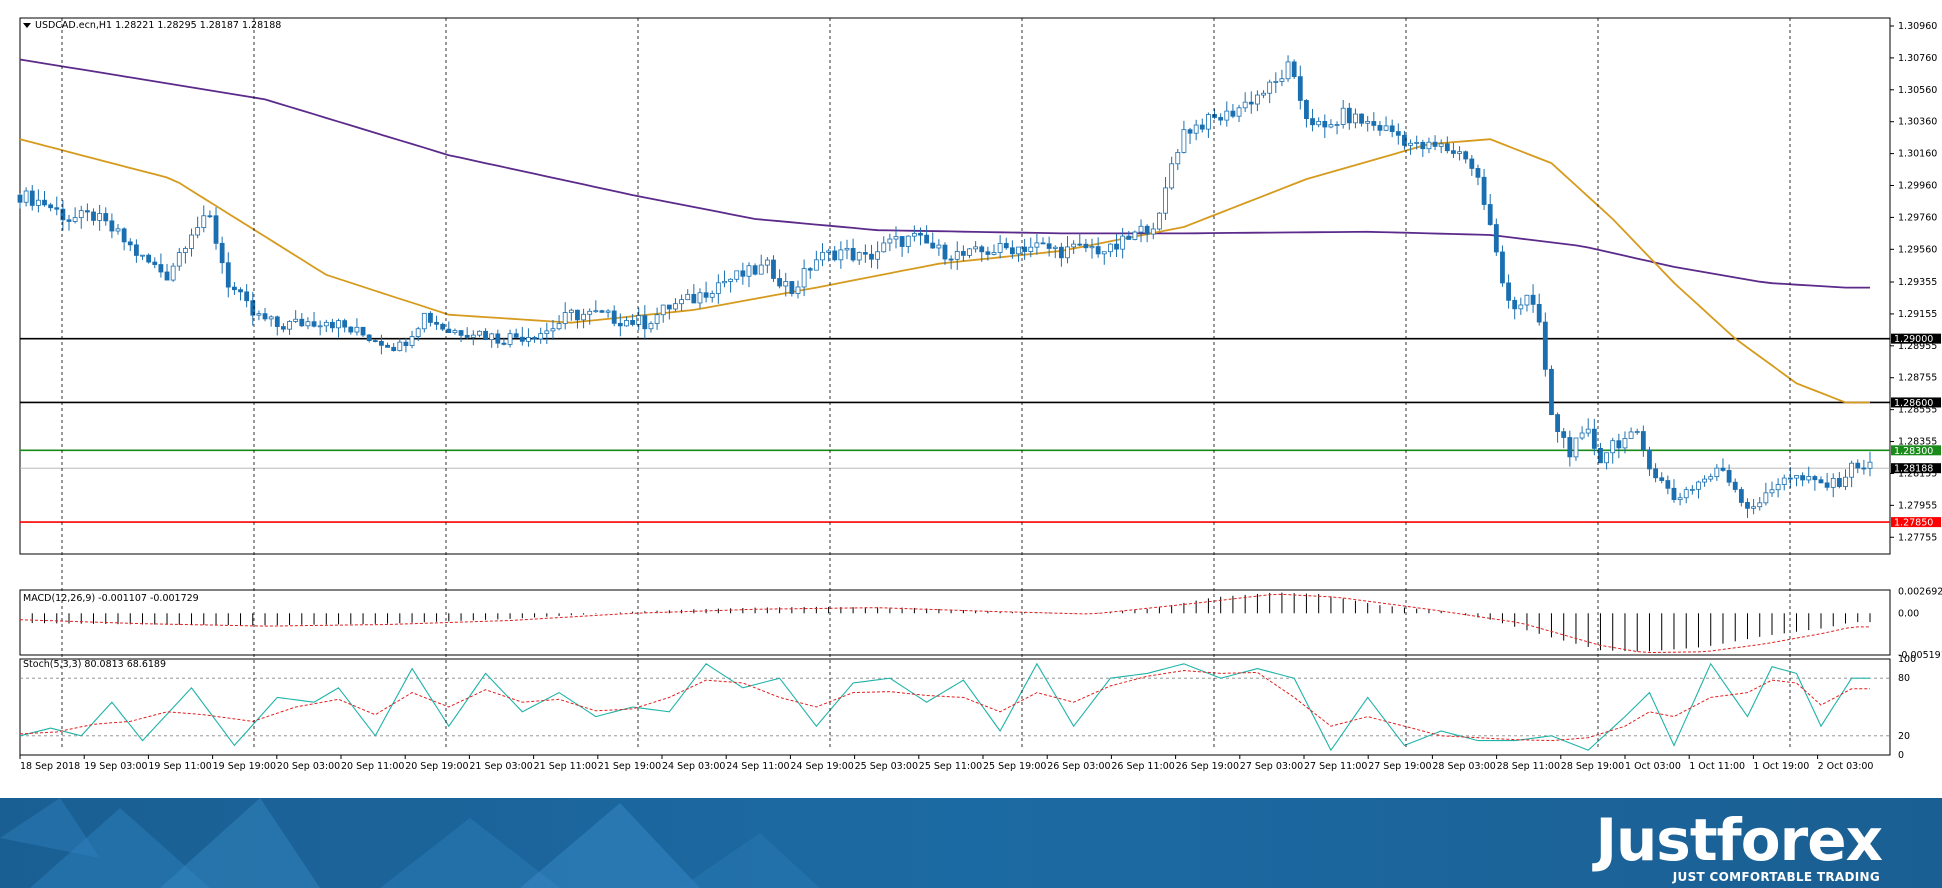 This screenshot has height=888, width=1942. Describe the element at coordinates (1917, 346) in the screenshot. I see `price-tick-label: 1.28955` at that location.